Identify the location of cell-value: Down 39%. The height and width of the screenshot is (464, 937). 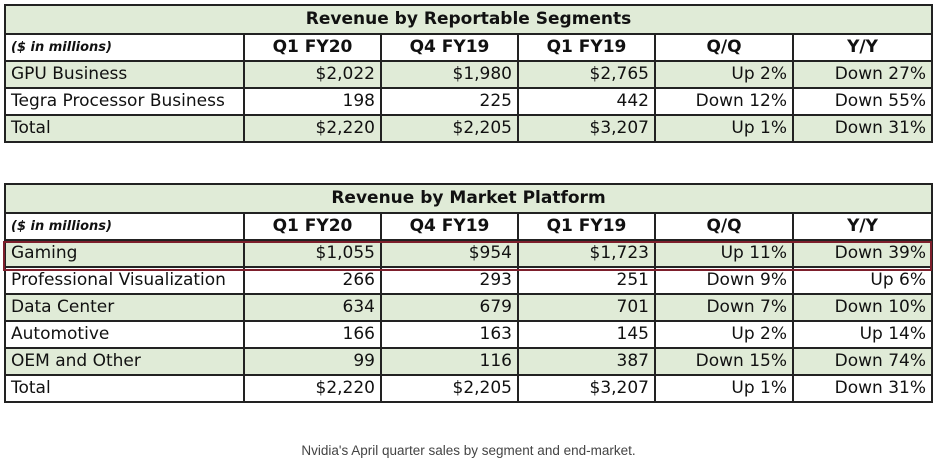
(862, 253).